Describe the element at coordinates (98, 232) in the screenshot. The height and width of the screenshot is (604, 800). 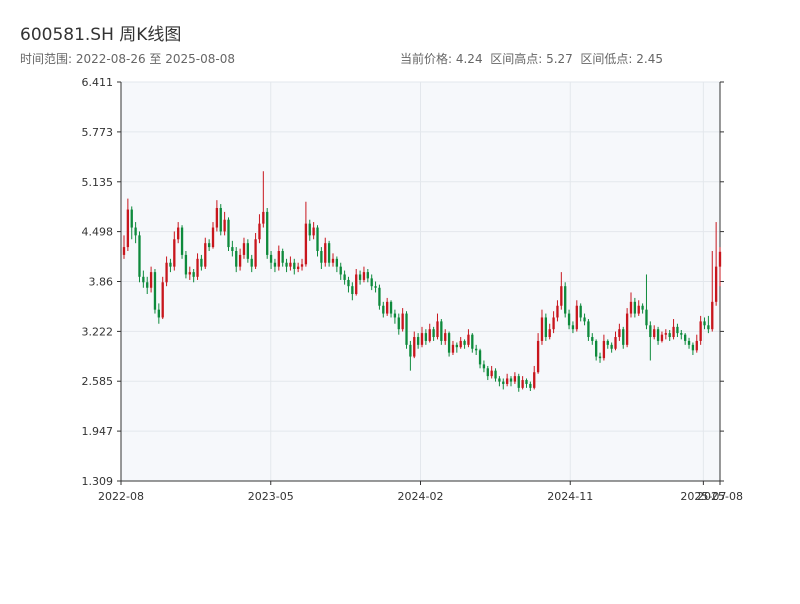
I see `y-tick-label: 4.498` at that location.